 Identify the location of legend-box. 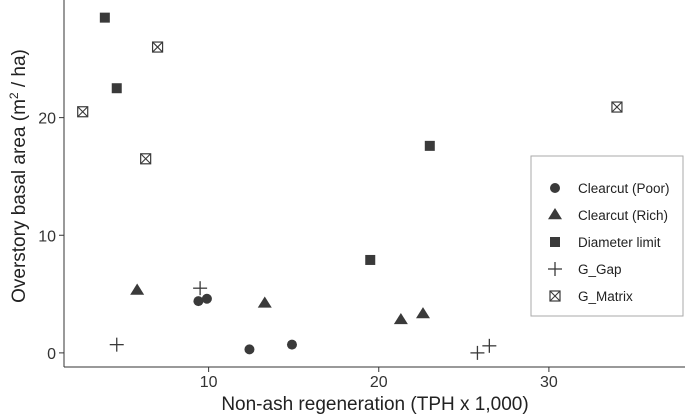
(607, 236).